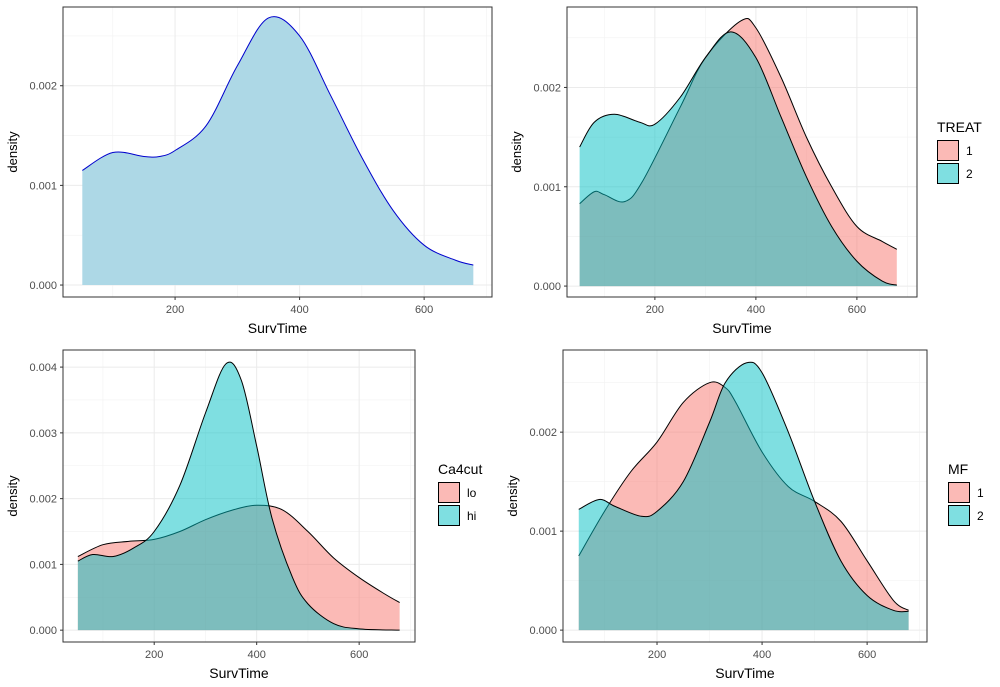 The image size is (1000, 687). Describe the element at coordinates (43, 368) in the screenshot. I see `y-tick-label: 0.004` at that location.